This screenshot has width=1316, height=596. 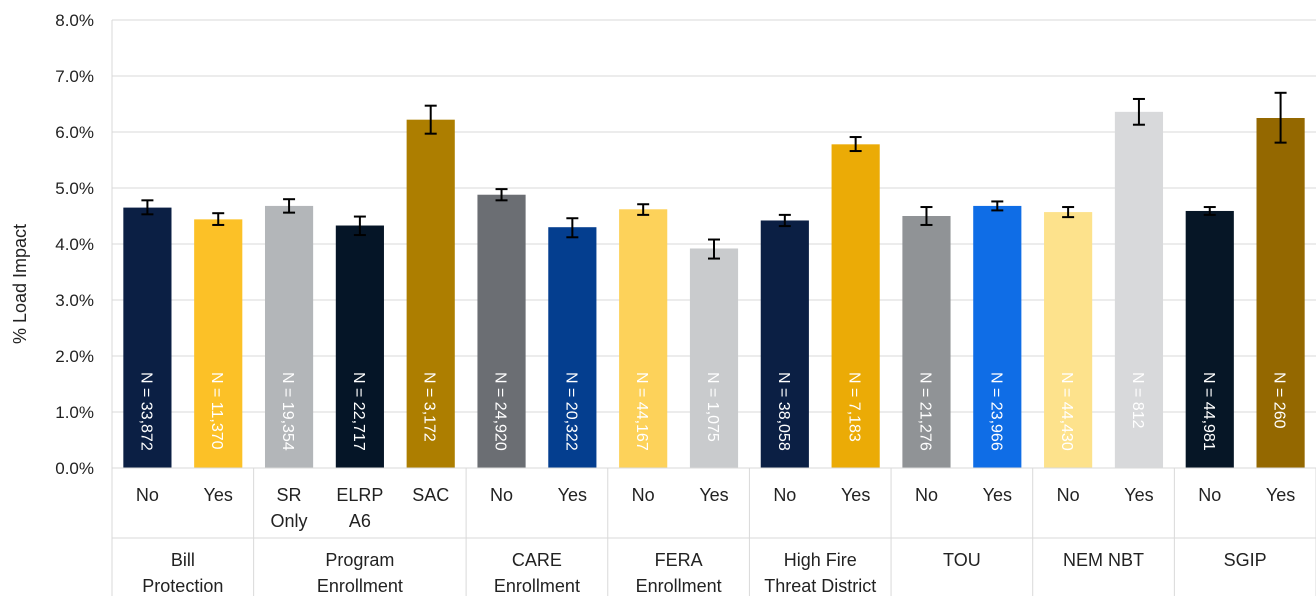 What do you see at coordinates (74, 132) in the screenshot?
I see `y-tick-label: 6.0%` at bounding box center [74, 132].